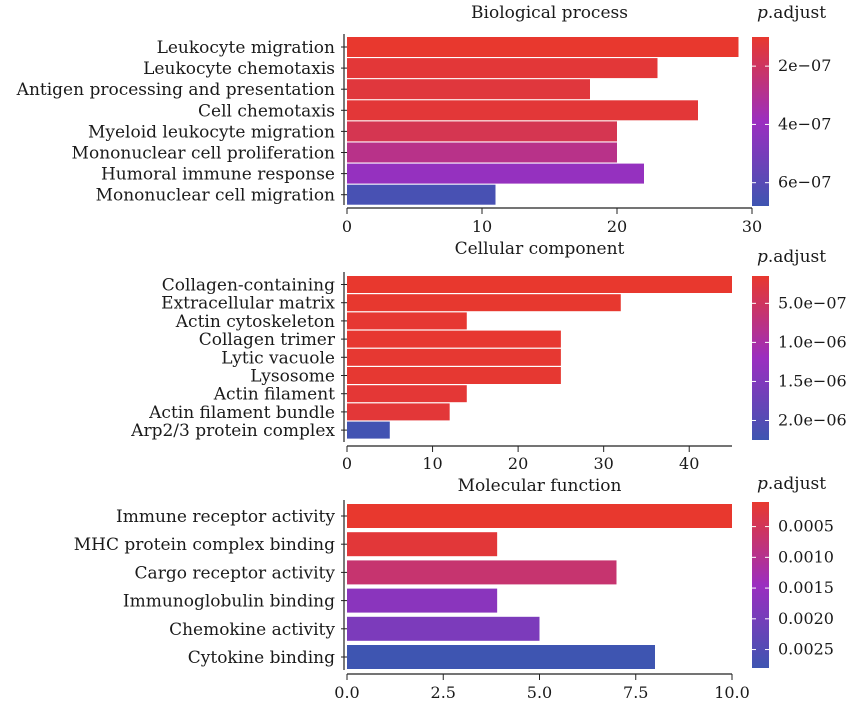 The width and height of the screenshot is (847, 717). What do you see at coordinates (806, 618) in the screenshot?
I see `colorbar-tick-label: 0.0020` at bounding box center [806, 618].